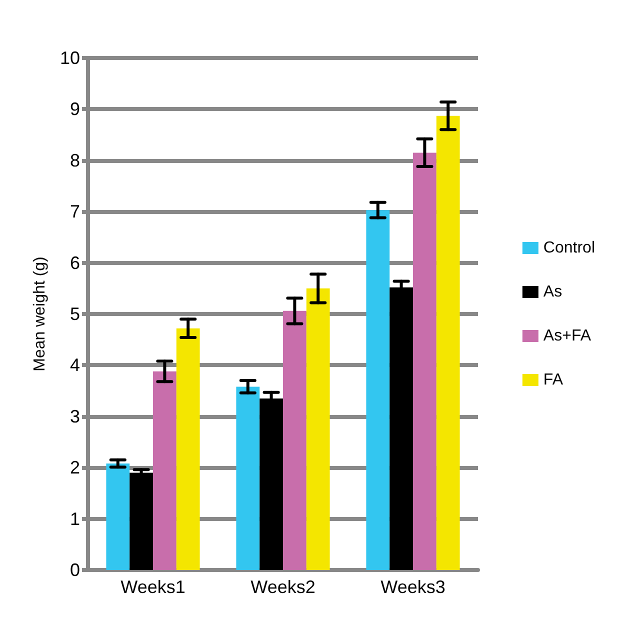 This screenshot has height=631, width=618. Describe the element at coordinates (75, 570) in the screenshot. I see `y-tick-label: 0` at that location.